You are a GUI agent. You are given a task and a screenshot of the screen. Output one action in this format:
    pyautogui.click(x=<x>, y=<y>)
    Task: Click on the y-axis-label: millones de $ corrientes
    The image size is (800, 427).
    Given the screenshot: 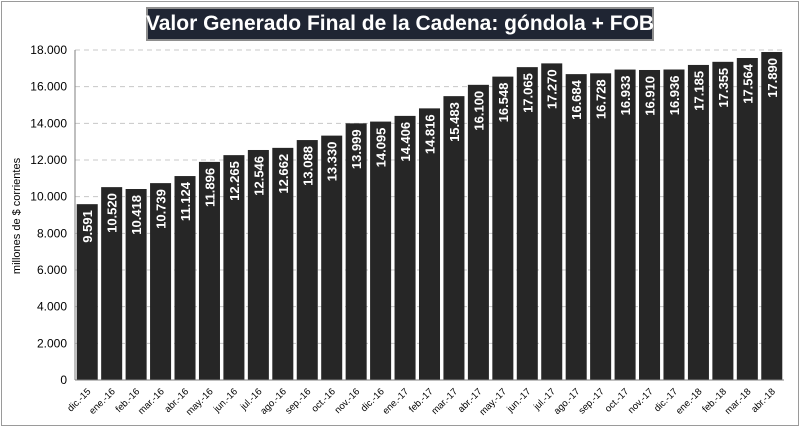 What is the action you would take?
    pyautogui.click(x=17, y=215)
    